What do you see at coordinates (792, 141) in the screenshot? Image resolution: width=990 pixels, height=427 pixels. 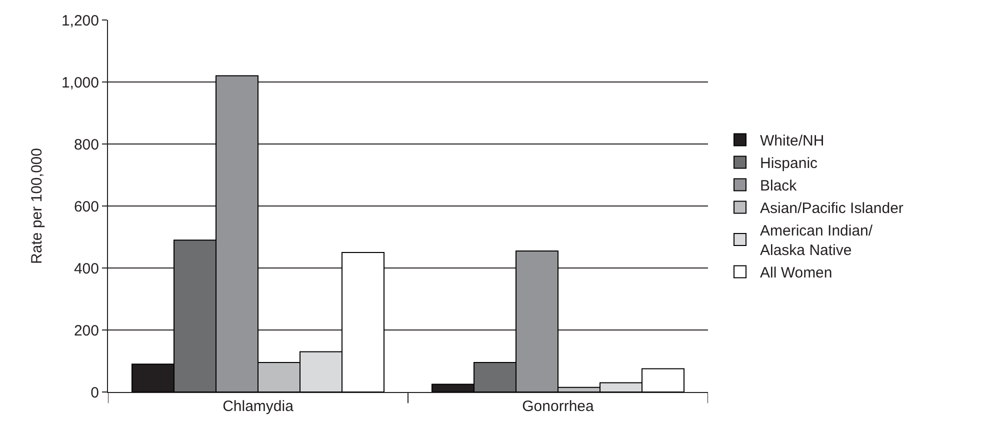 I see `legend-label: White/NH` at bounding box center [792, 141].